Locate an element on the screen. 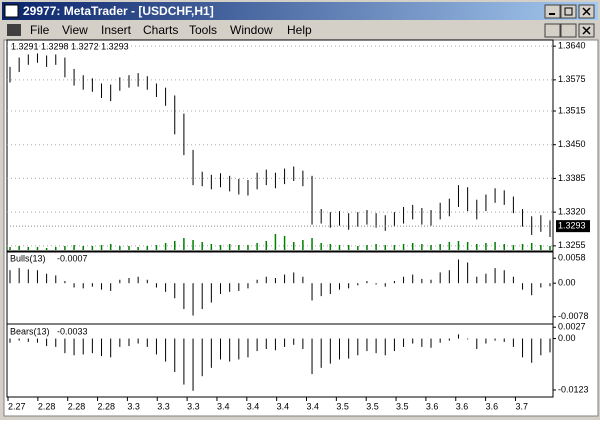  title-bar is located at coordinates (300, 11).